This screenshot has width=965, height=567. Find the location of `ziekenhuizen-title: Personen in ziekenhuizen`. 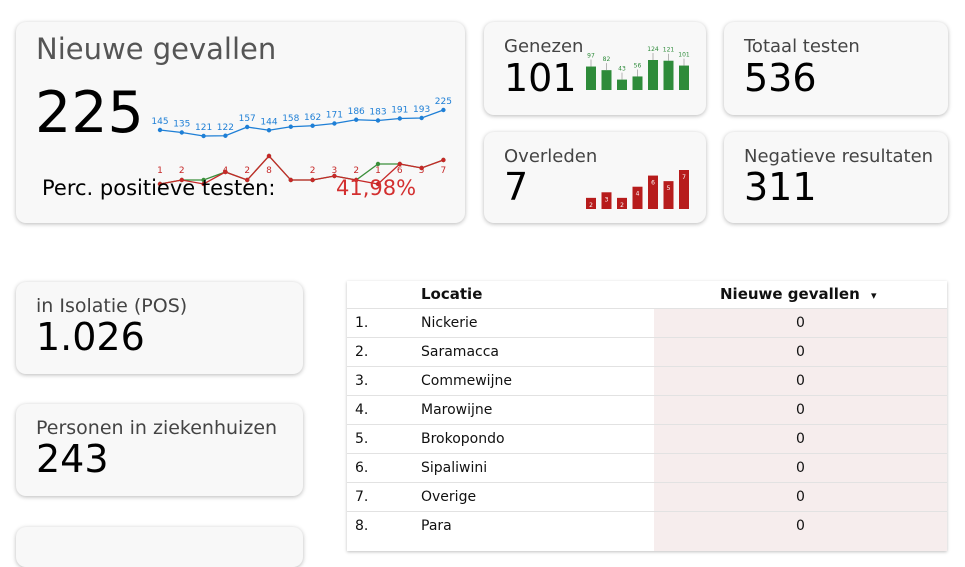

ziekenhuizen-title: Personen in ziekenhuizen is located at coordinates (157, 428).